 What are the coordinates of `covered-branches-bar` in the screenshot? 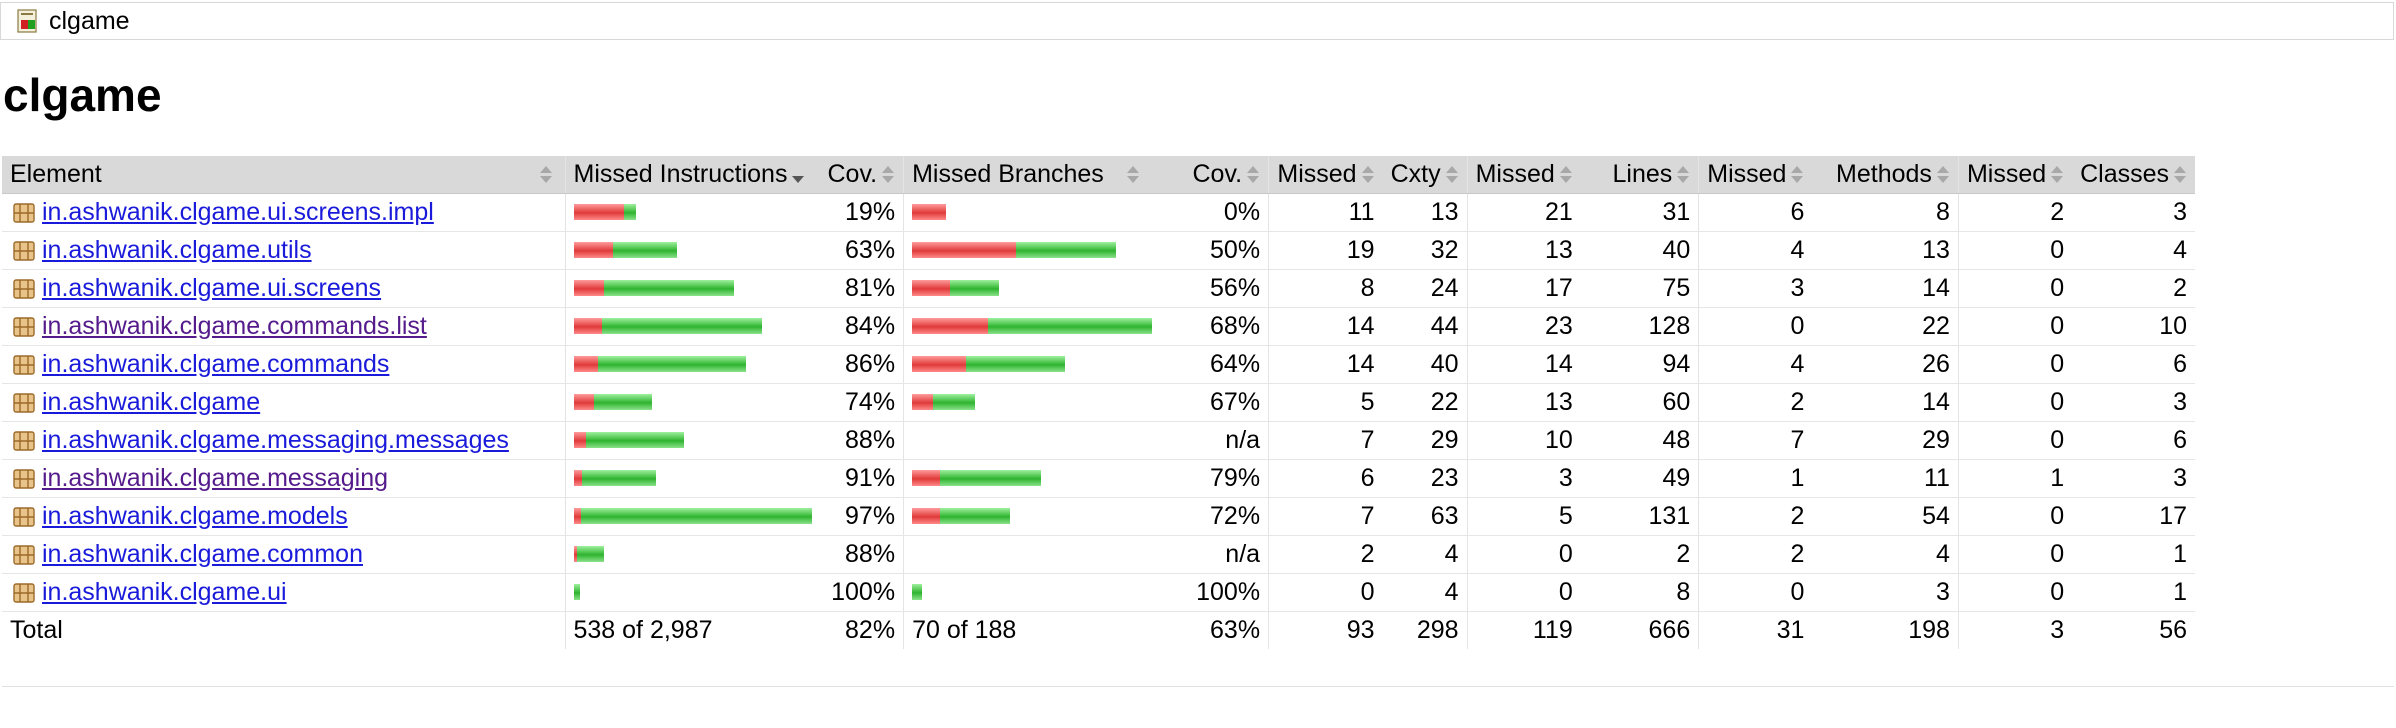 It's located at (954, 402).